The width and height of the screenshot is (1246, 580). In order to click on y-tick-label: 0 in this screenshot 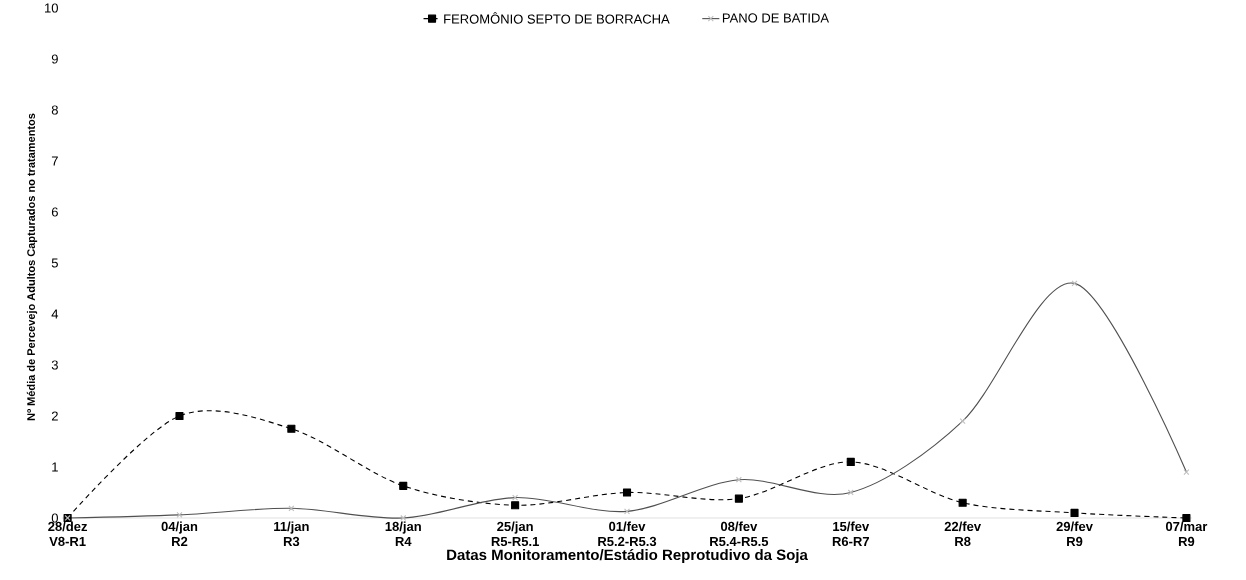, I will do `click(54, 518)`.